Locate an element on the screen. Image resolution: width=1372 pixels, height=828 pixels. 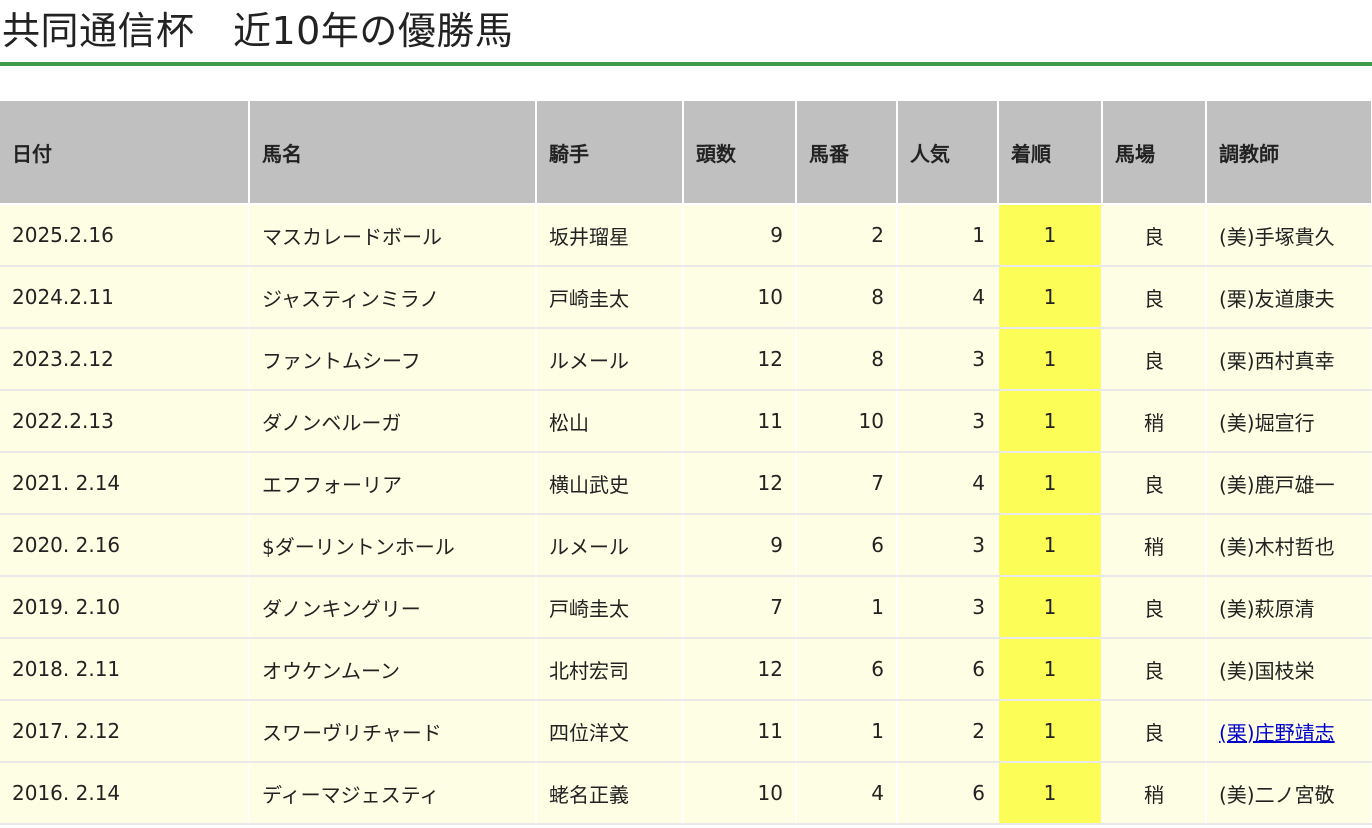
cell-horse: $ダーリントンホール is located at coordinates (393, 545).